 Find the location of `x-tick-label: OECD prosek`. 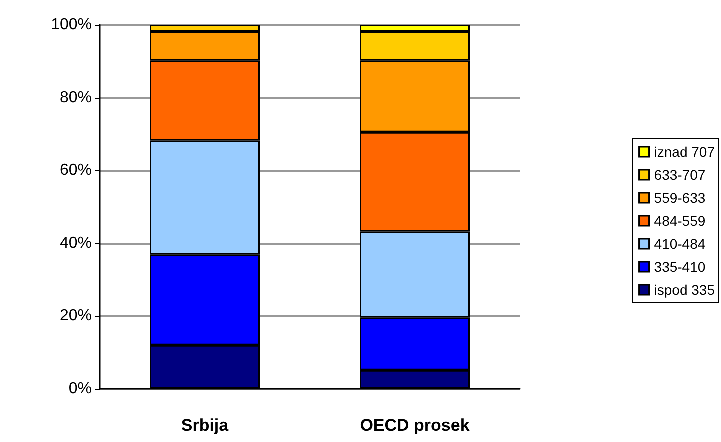

x-tick-label: OECD prosek is located at coordinates (415, 425).